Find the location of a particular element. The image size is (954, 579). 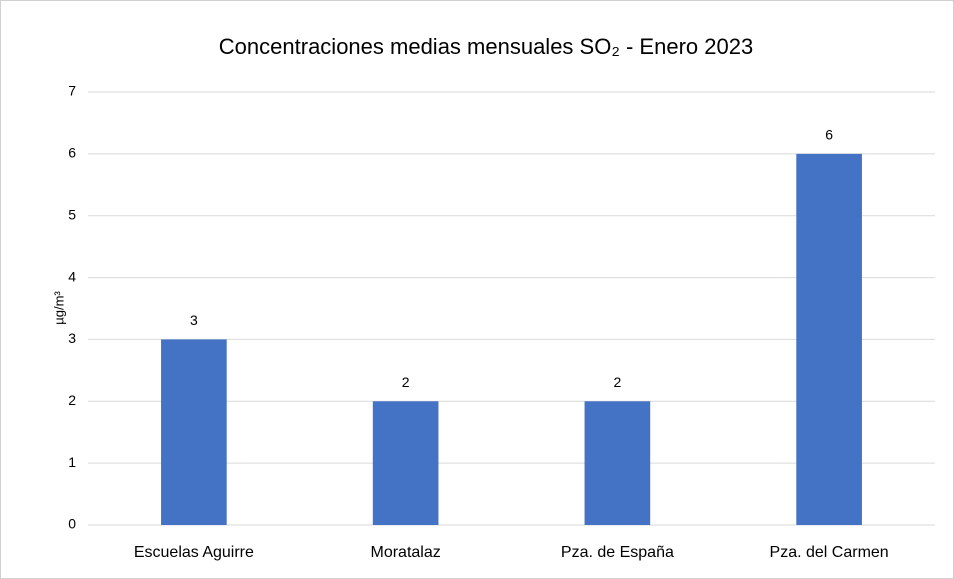

x-tick-label: Pza. del Carmen is located at coordinates (829, 552).